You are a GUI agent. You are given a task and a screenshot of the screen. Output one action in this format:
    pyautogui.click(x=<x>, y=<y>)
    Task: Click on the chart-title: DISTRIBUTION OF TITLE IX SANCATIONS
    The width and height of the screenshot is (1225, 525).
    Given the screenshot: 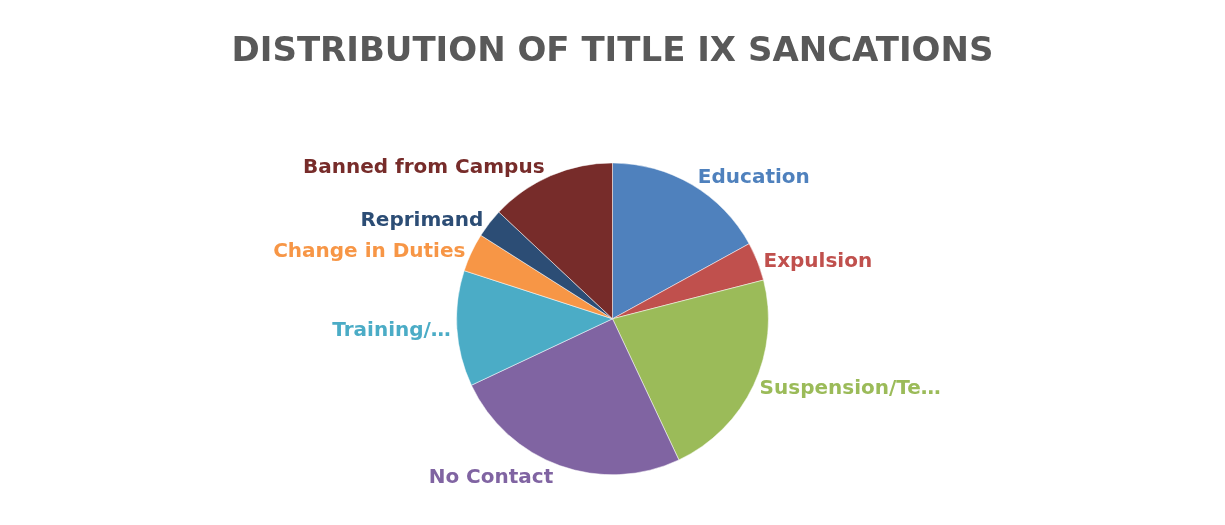 What is the action you would take?
    pyautogui.click(x=612, y=48)
    